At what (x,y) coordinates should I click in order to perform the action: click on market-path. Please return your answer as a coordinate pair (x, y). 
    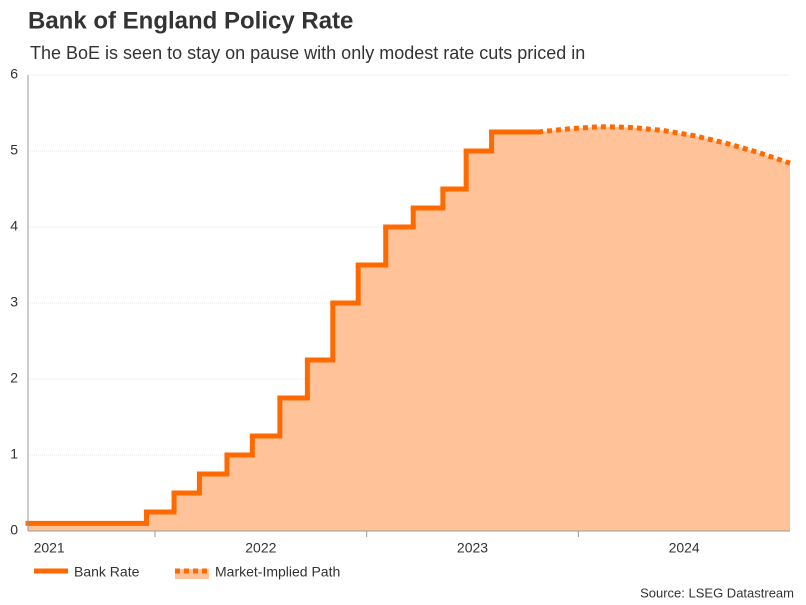
    Looking at the image, I should click on (664, 145).